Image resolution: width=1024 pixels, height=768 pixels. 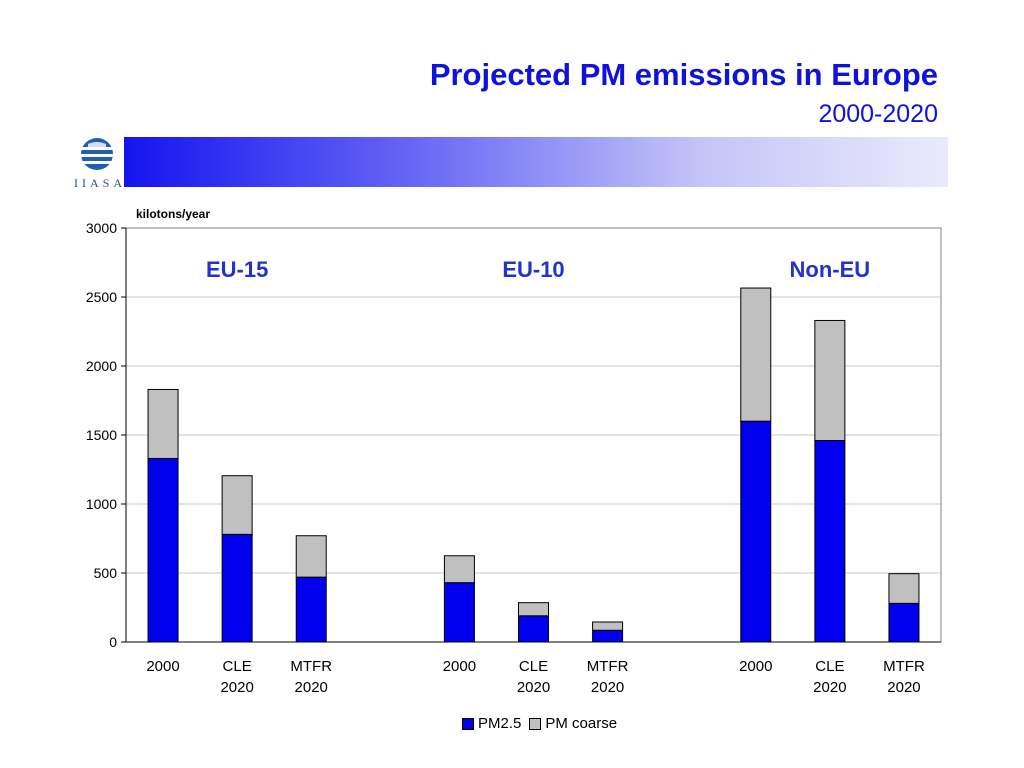 I want to click on y-tick-label: 2500, so click(x=101, y=297).